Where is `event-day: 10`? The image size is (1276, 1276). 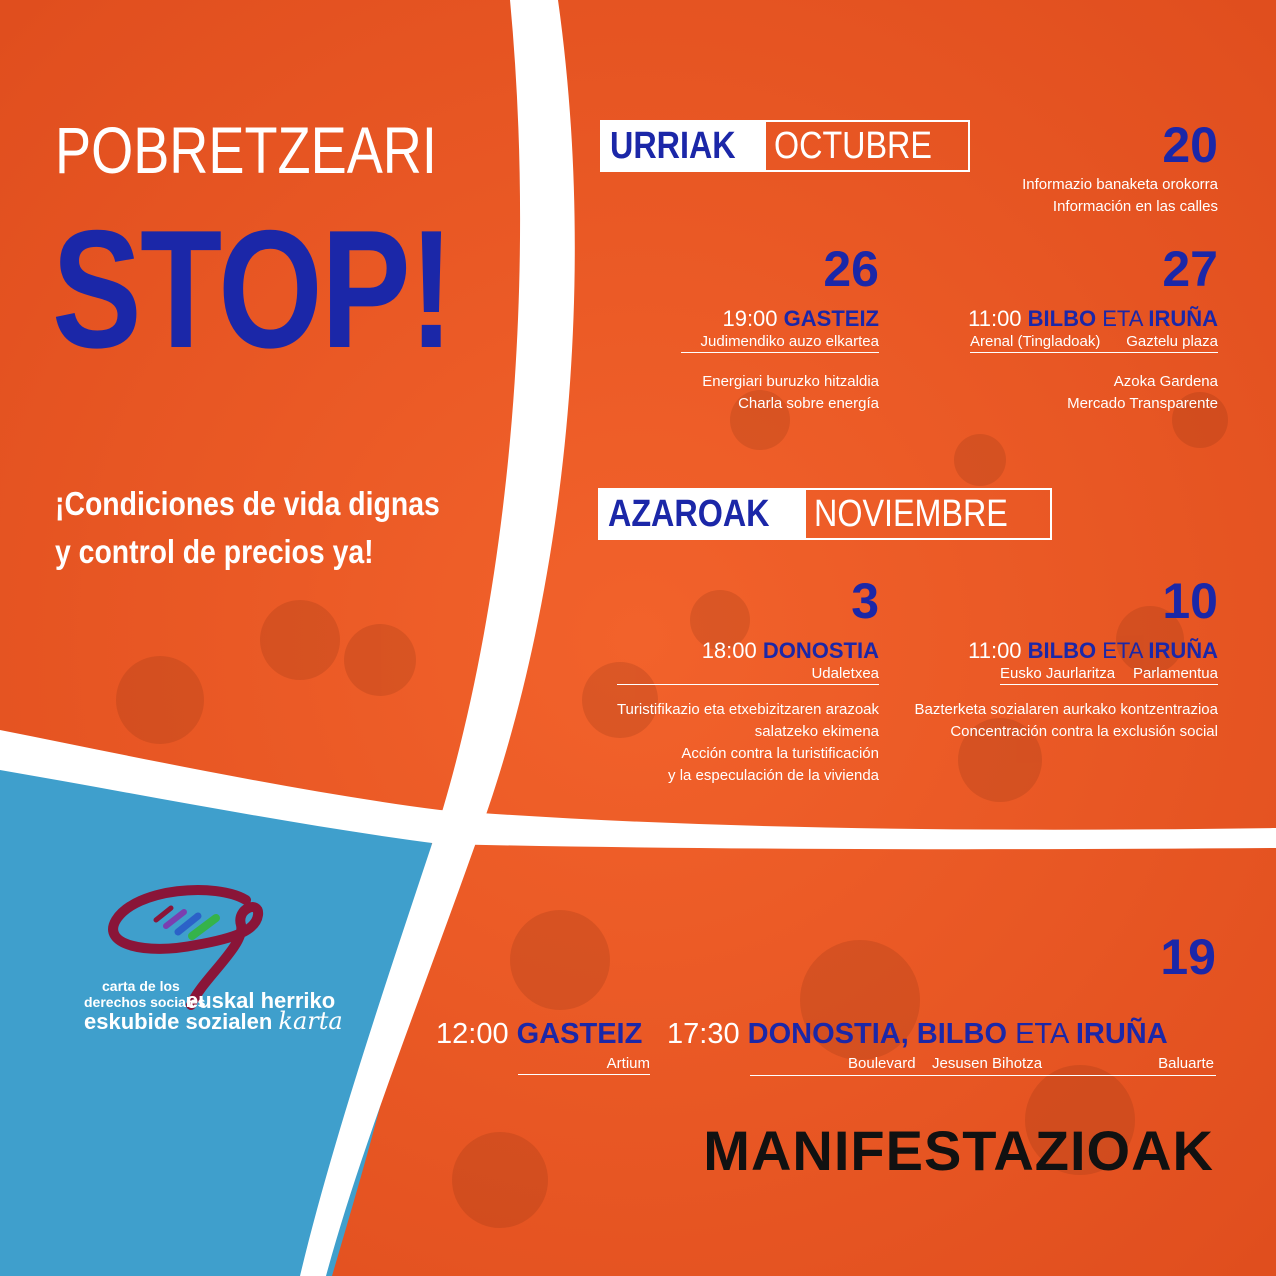
event-day: 10 is located at coordinates (1190, 601).